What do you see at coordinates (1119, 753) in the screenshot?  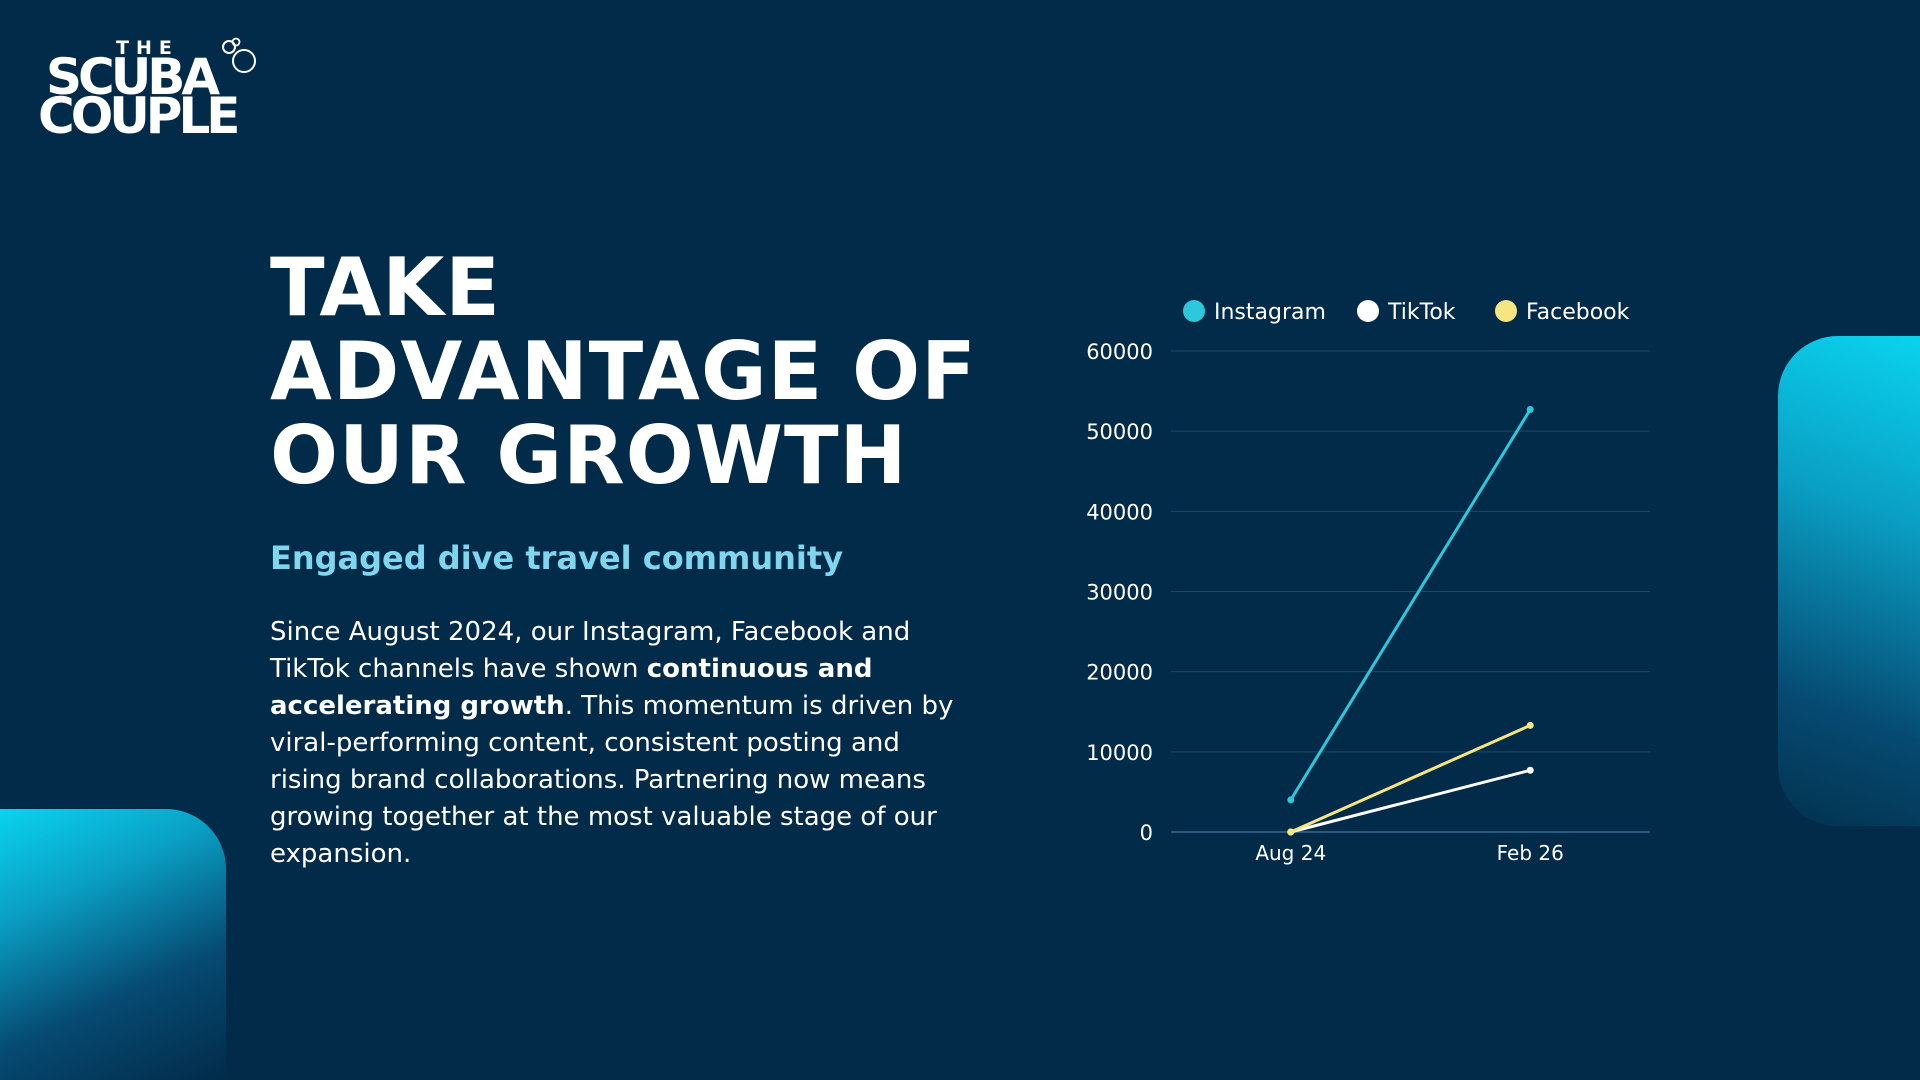 I see `y-tick-label-10000: 10000` at bounding box center [1119, 753].